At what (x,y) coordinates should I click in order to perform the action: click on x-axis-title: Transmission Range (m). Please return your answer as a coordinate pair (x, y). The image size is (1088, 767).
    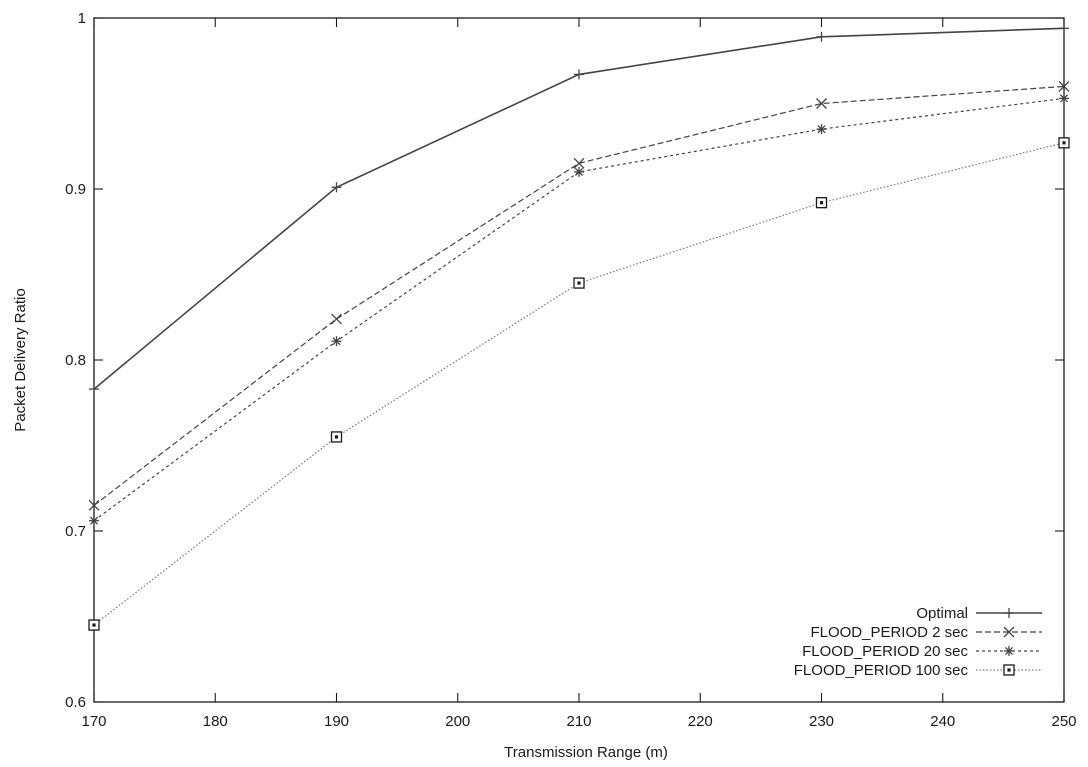
    Looking at the image, I should click on (586, 752).